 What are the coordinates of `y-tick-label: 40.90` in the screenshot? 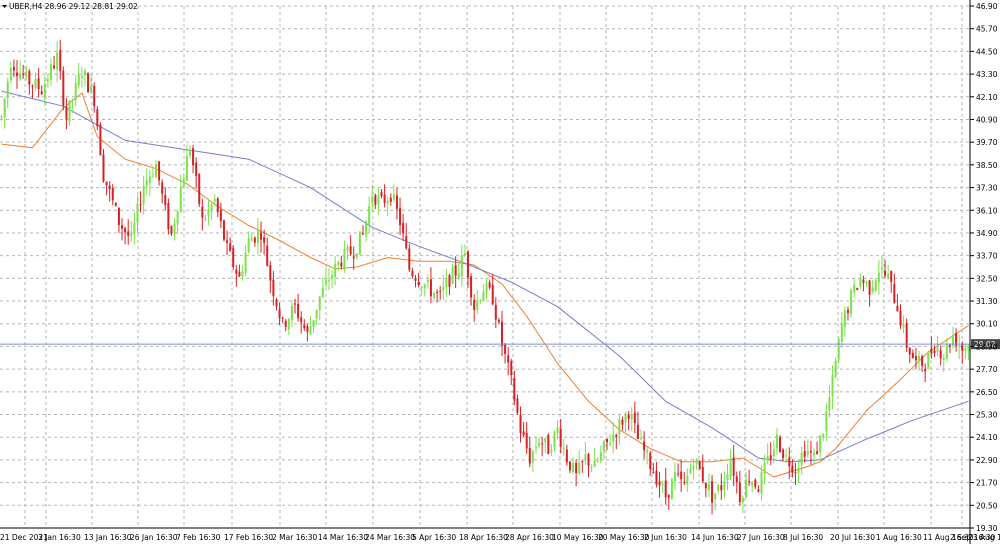 It's located at (987, 119).